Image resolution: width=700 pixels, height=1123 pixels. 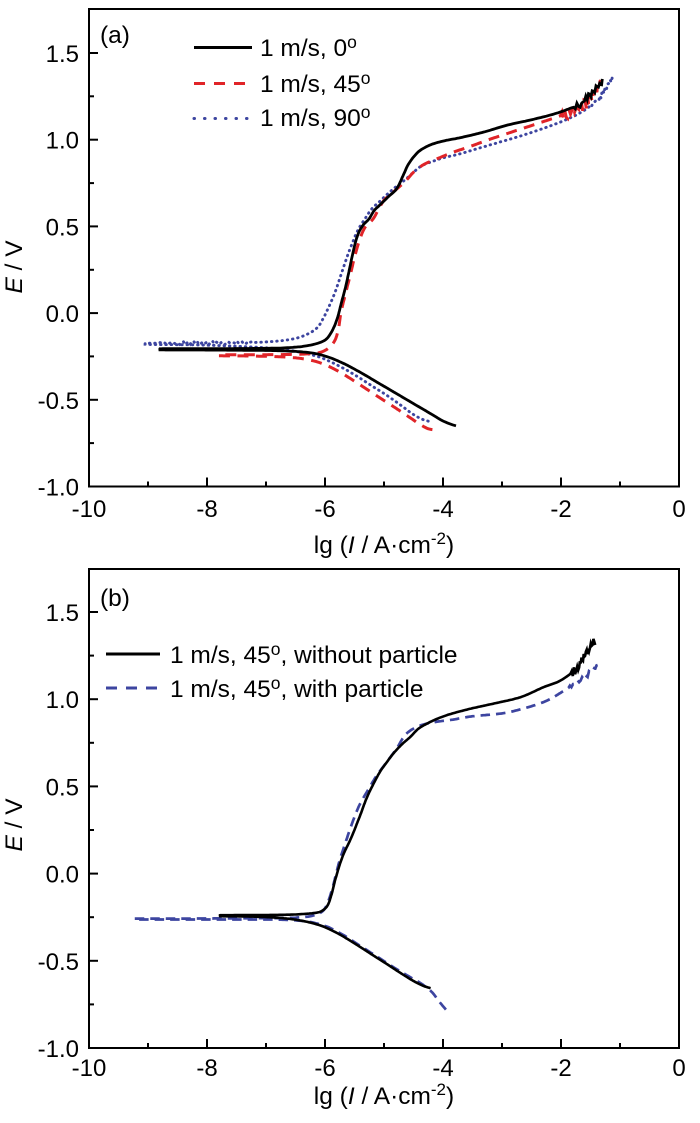 I want to click on svg-text: 1 m/s, 0o, so click(x=308, y=47).